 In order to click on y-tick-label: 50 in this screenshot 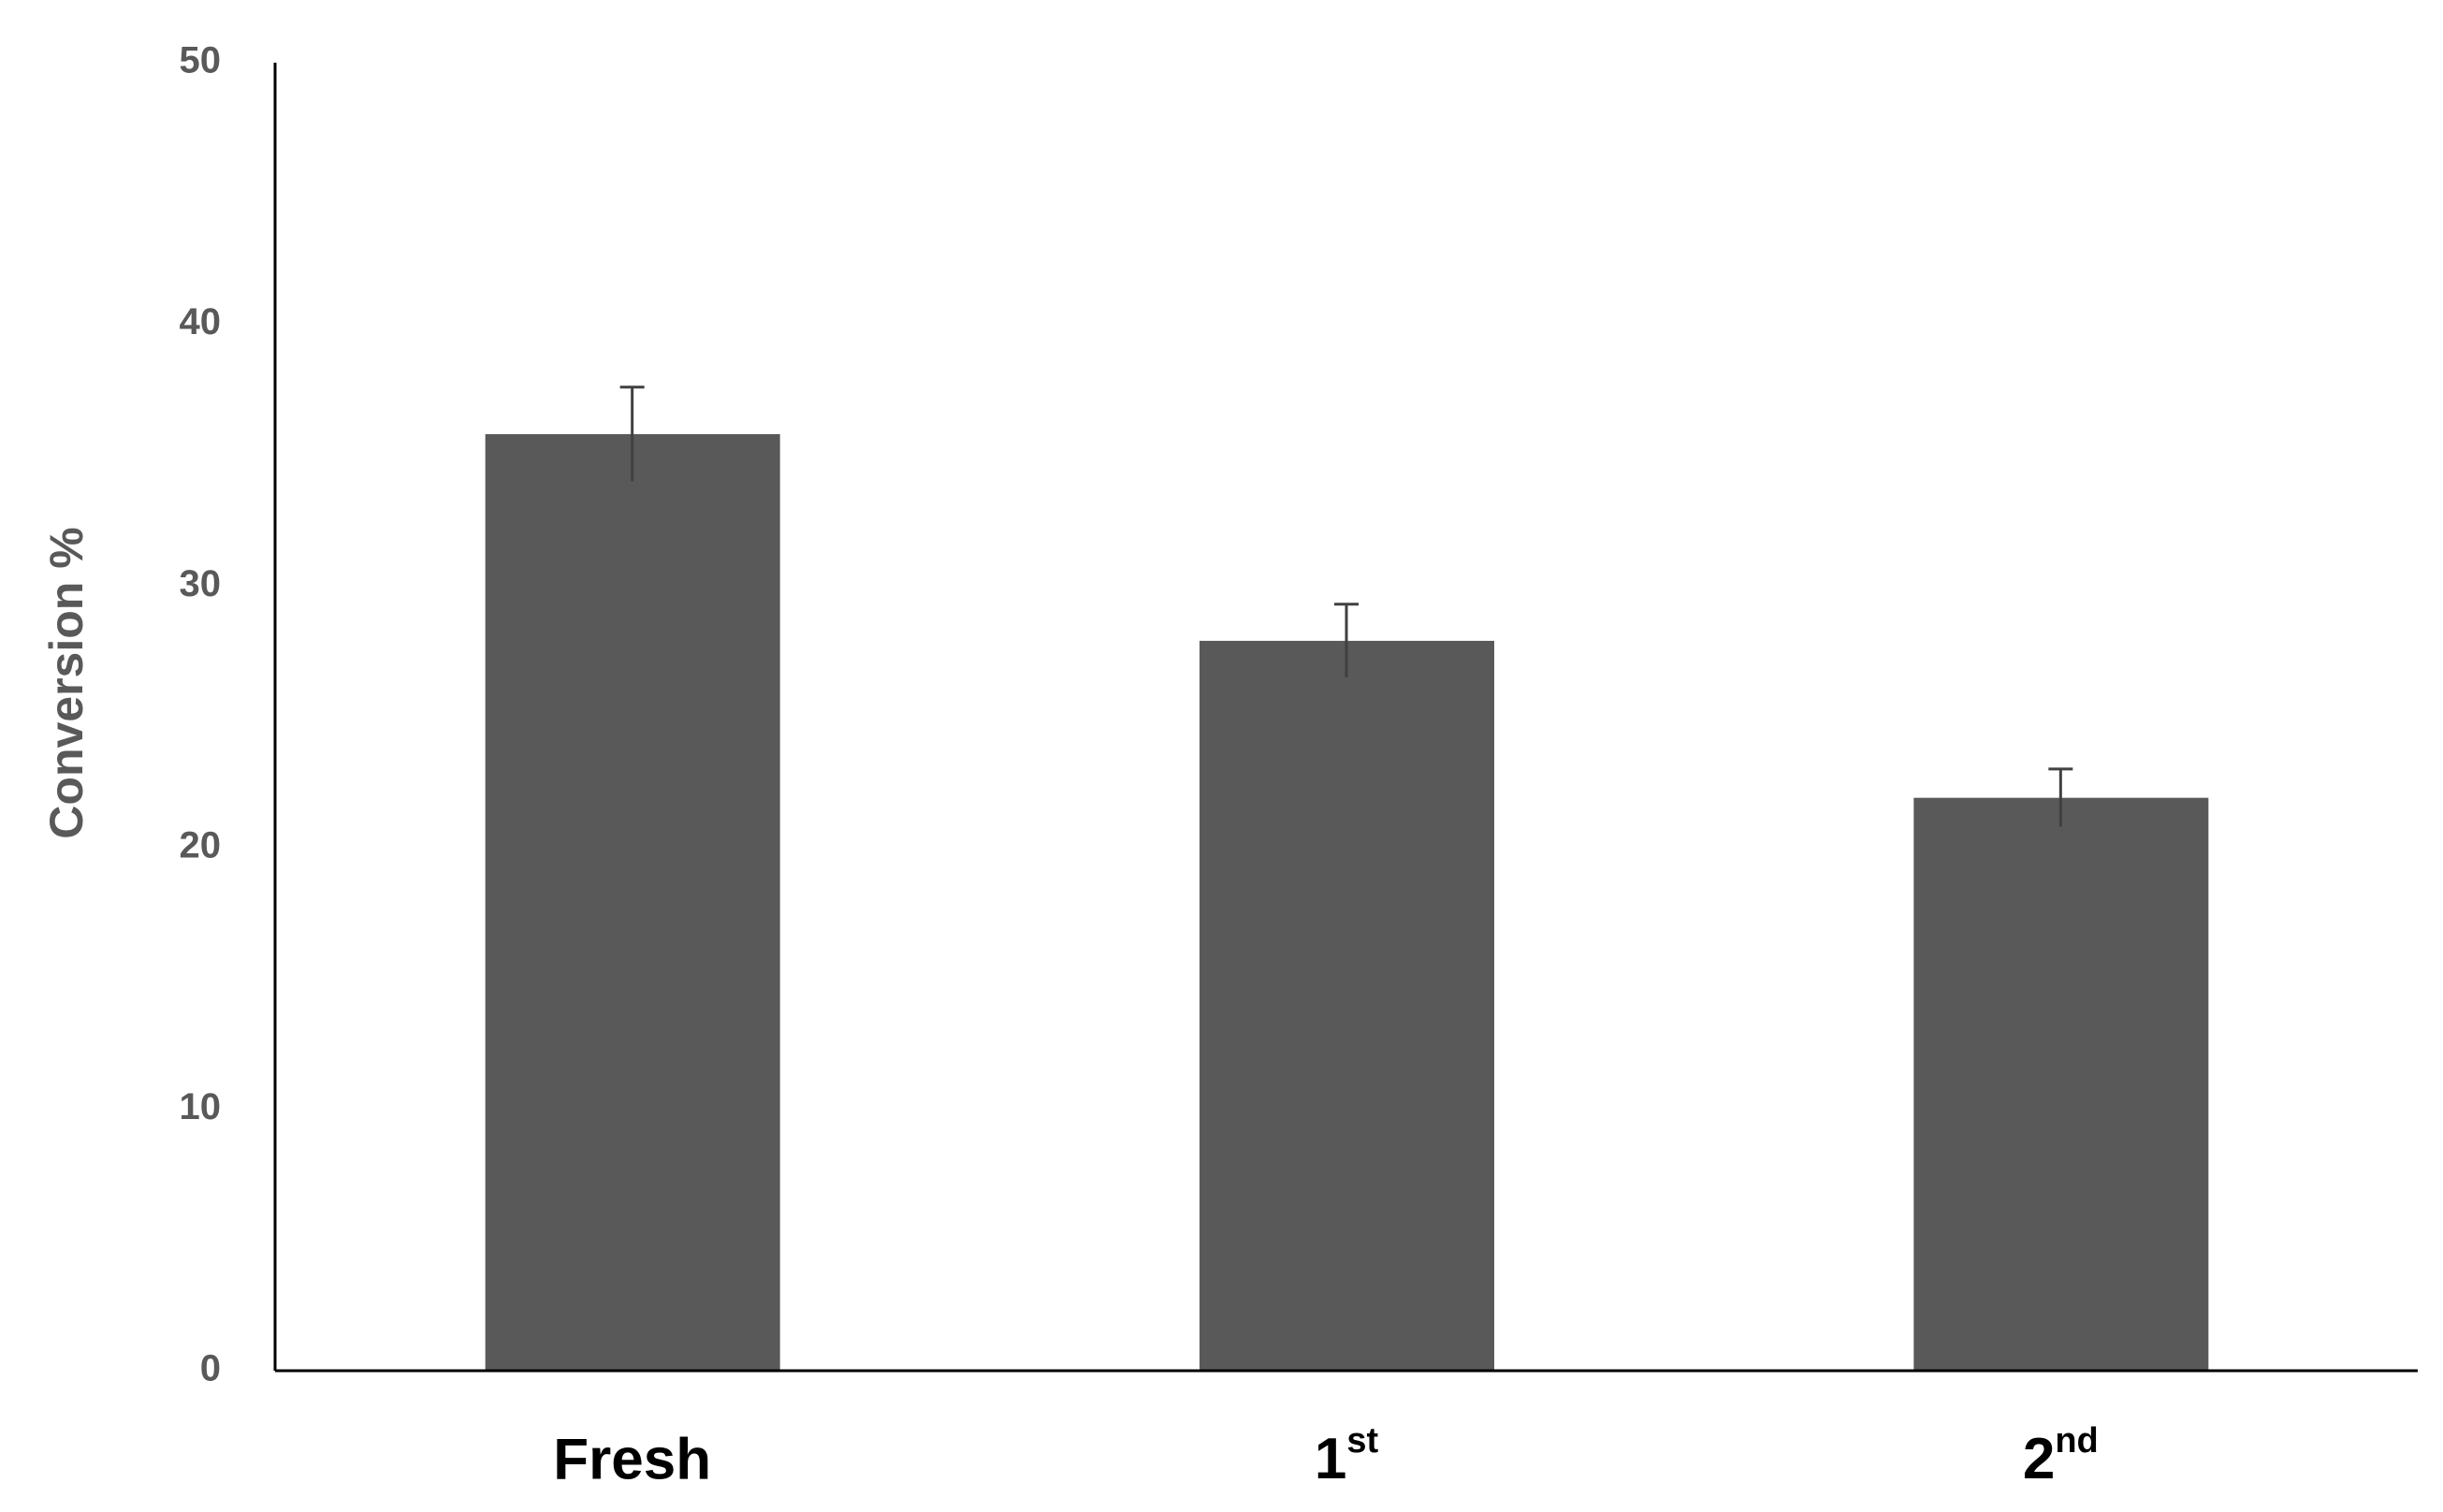, I will do `click(201, 60)`.